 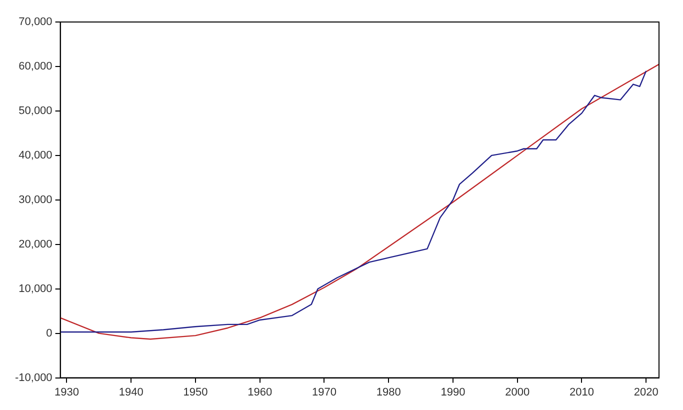 What do you see at coordinates (324, 392) in the screenshot?
I see `x-tick-label: 1970` at bounding box center [324, 392].